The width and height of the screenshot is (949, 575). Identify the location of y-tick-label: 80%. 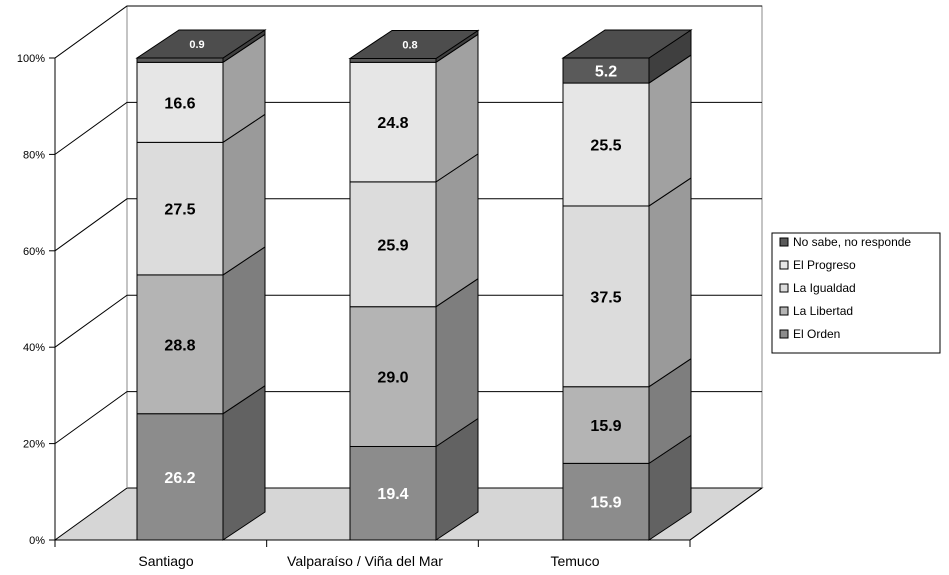
(34, 155).